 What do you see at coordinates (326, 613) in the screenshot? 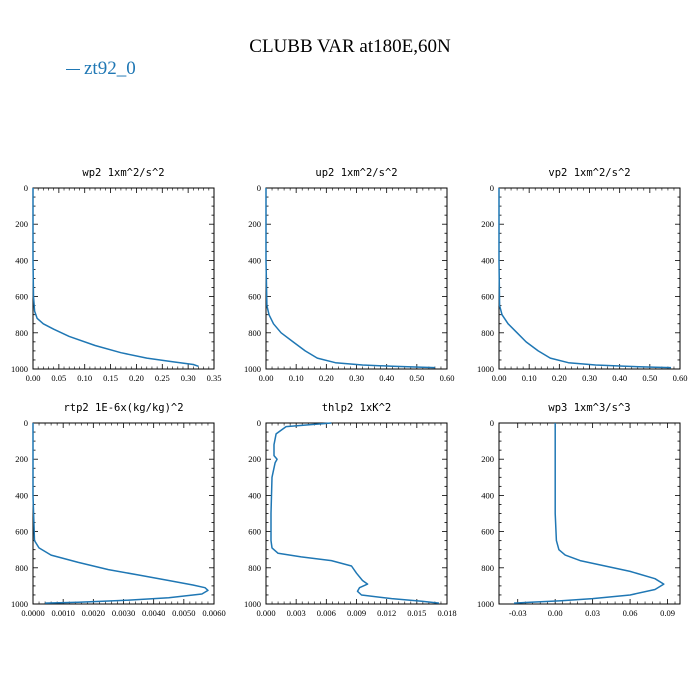
I see `x-tick-label: 0.006` at bounding box center [326, 613].